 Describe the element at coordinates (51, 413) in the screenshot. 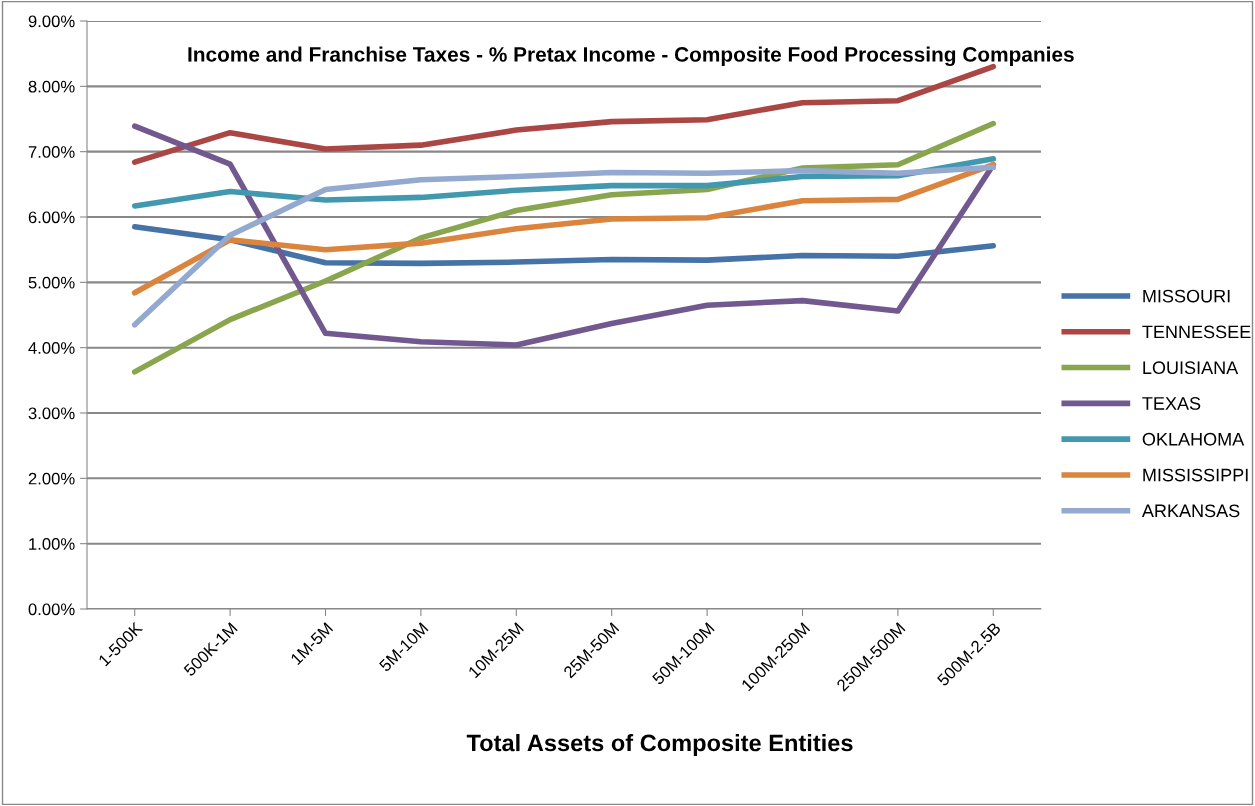

I see `y-tick-label: 3.00%` at that location.